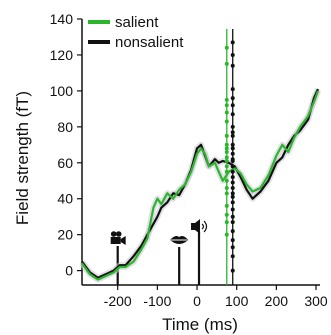 The height and width of the screenshot is (335, 331). What do you see at coordinates (179, 260) in the screenshot?
I see `lips-marker` at bounding box center [179, 260].